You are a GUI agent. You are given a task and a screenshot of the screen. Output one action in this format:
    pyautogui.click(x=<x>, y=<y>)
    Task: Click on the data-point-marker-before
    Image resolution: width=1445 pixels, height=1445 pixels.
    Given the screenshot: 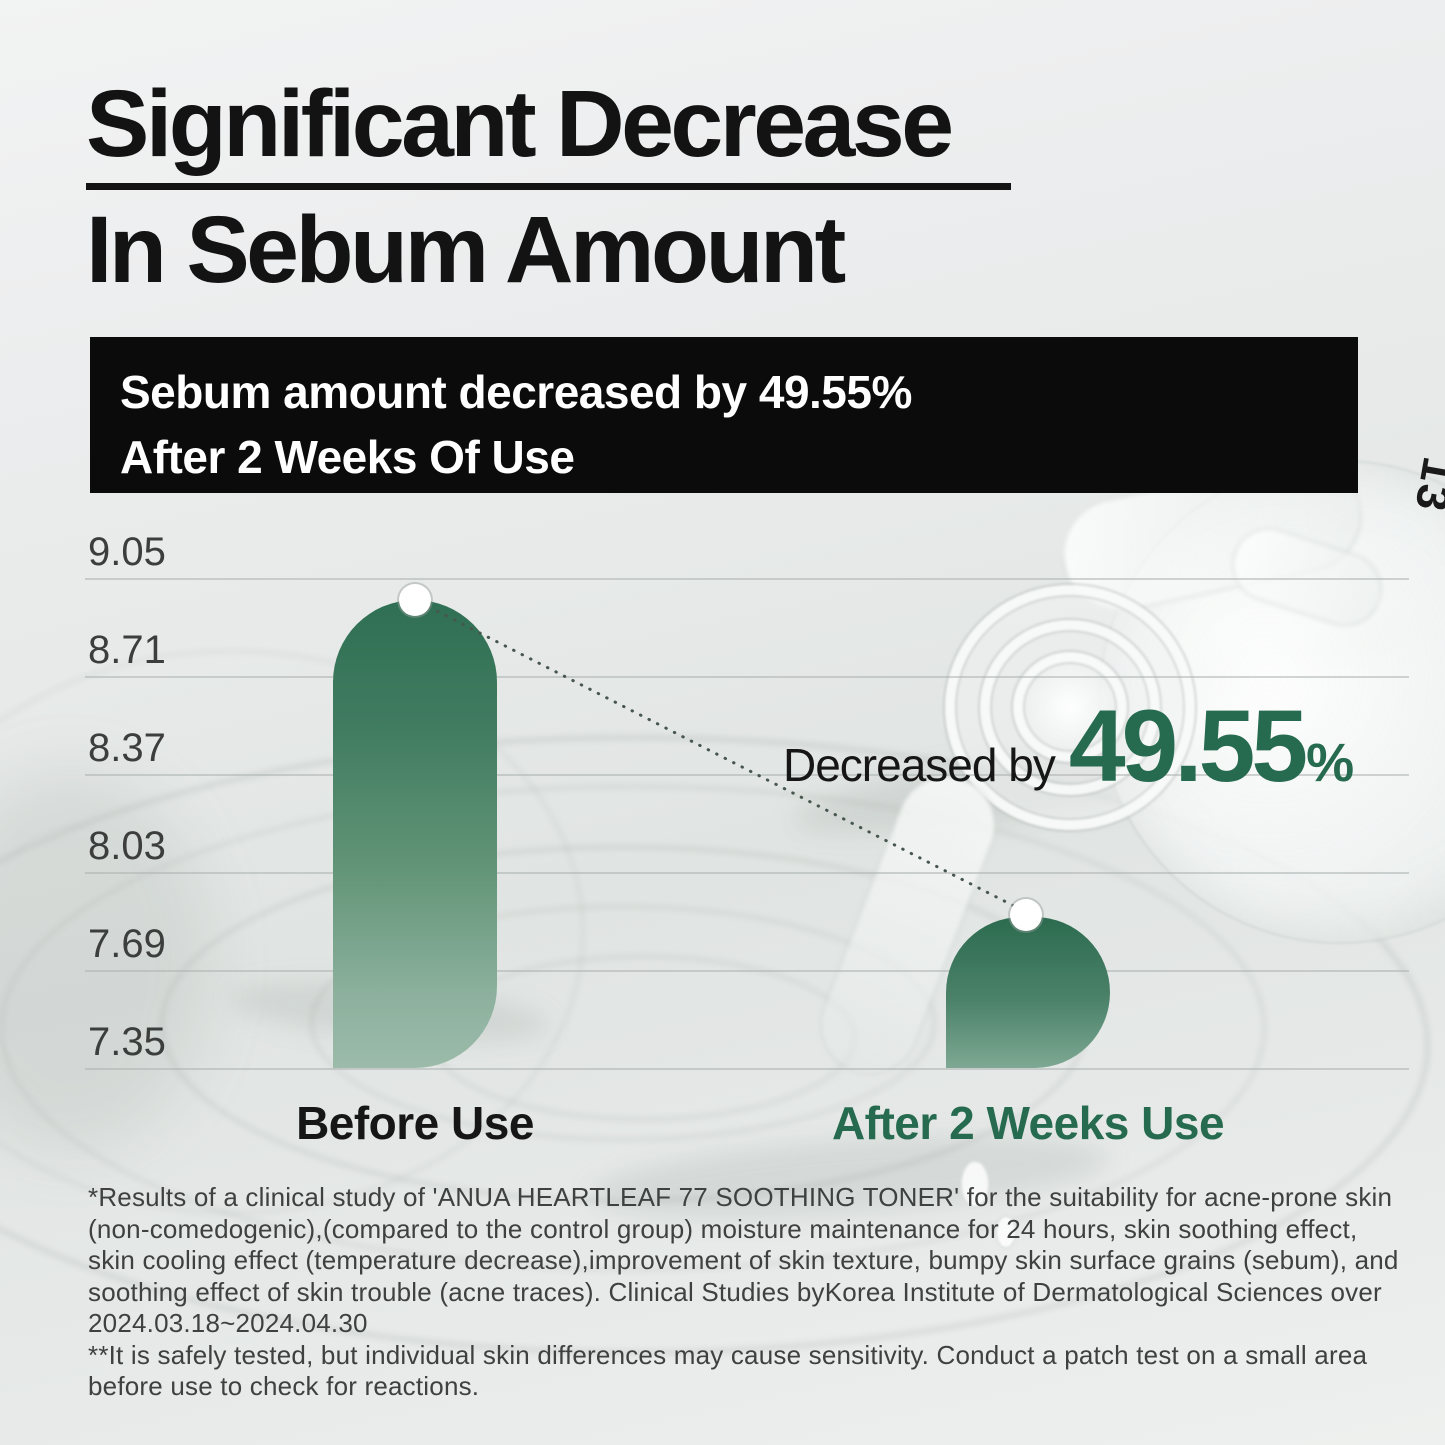 What is the action you would take?
    pyautogui.click(x=415, y=600)
    